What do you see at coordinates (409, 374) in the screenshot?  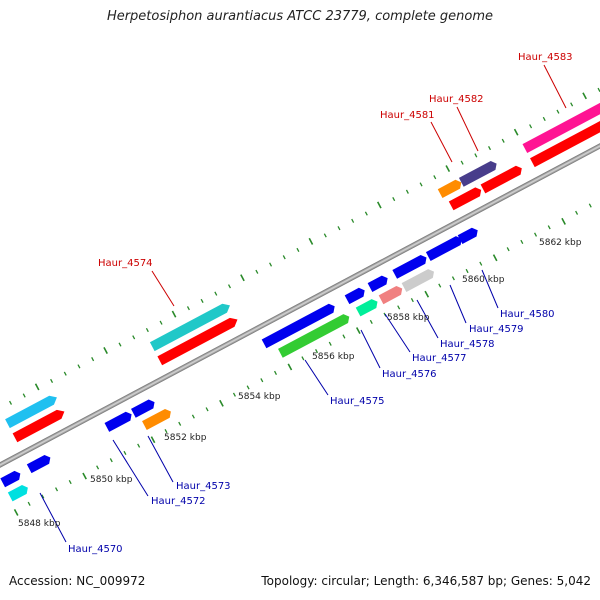 I see `svg-text: Haur_4576` at bounding box center [409, 374].